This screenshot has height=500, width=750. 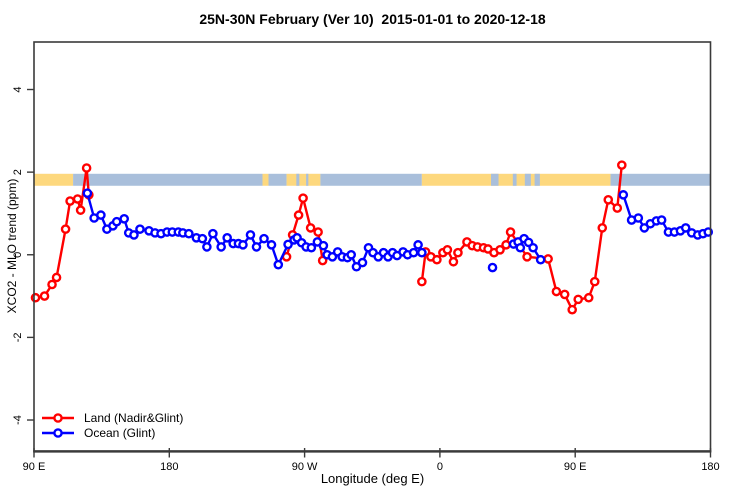 I want to click on x-tick-label: 0, so click(x=440, y=467).